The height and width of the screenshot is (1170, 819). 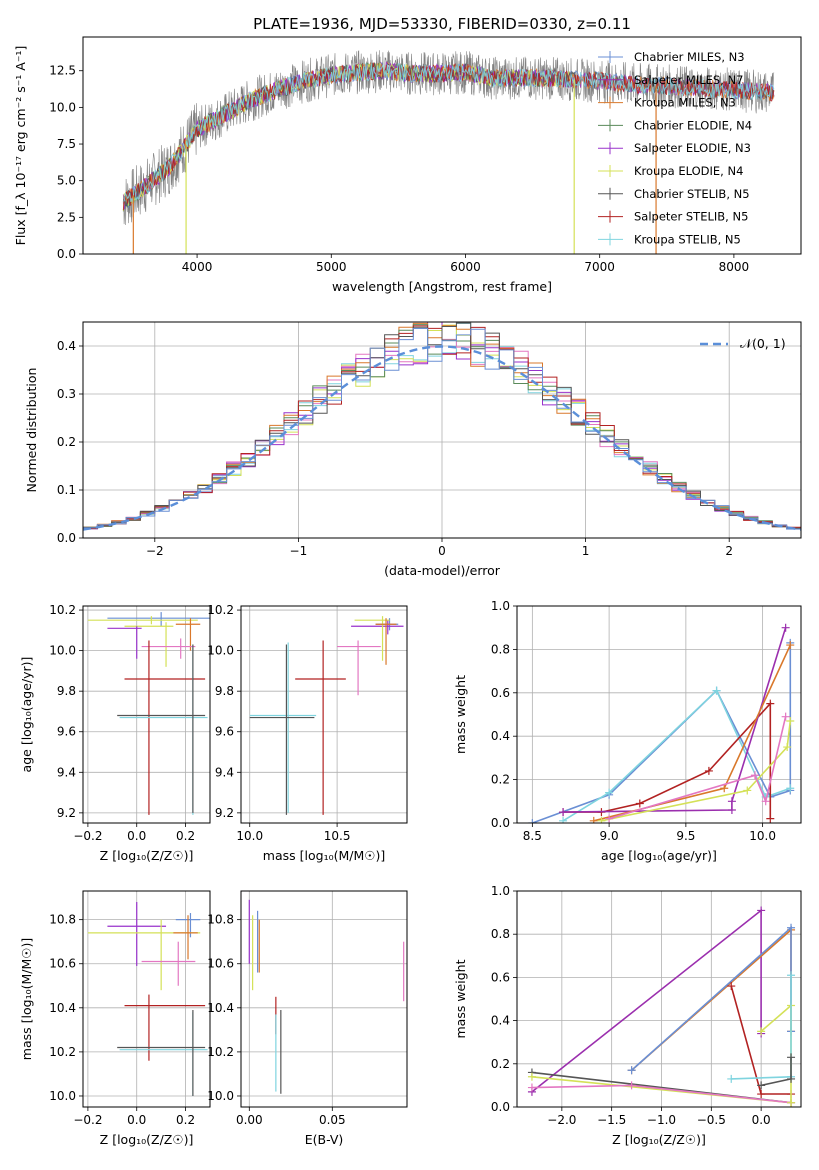 What do you see at coordinates (688, 80) in the screenshot?
I see `legend-entry: Salpeter MILES, N7` at bounding box center [688, 80].